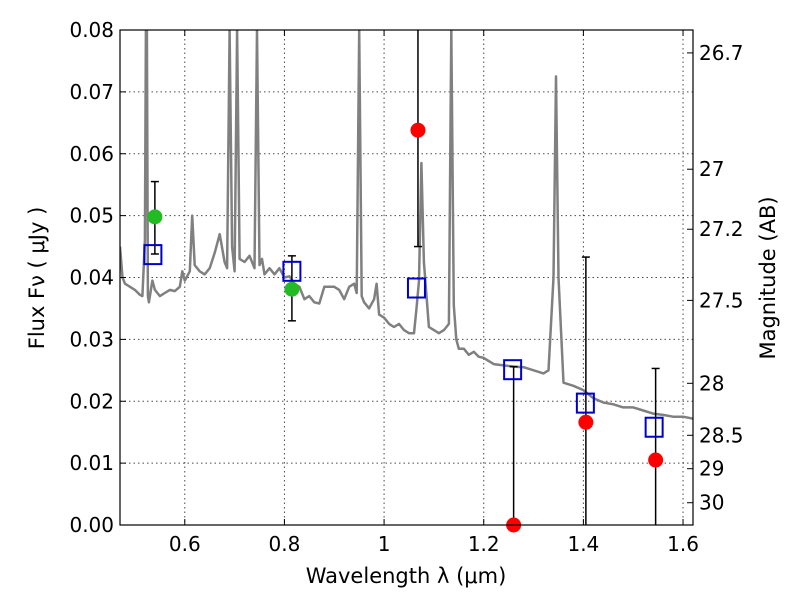  I want to click on right-axis-title: Magnitude (AB), so click(768, 277).